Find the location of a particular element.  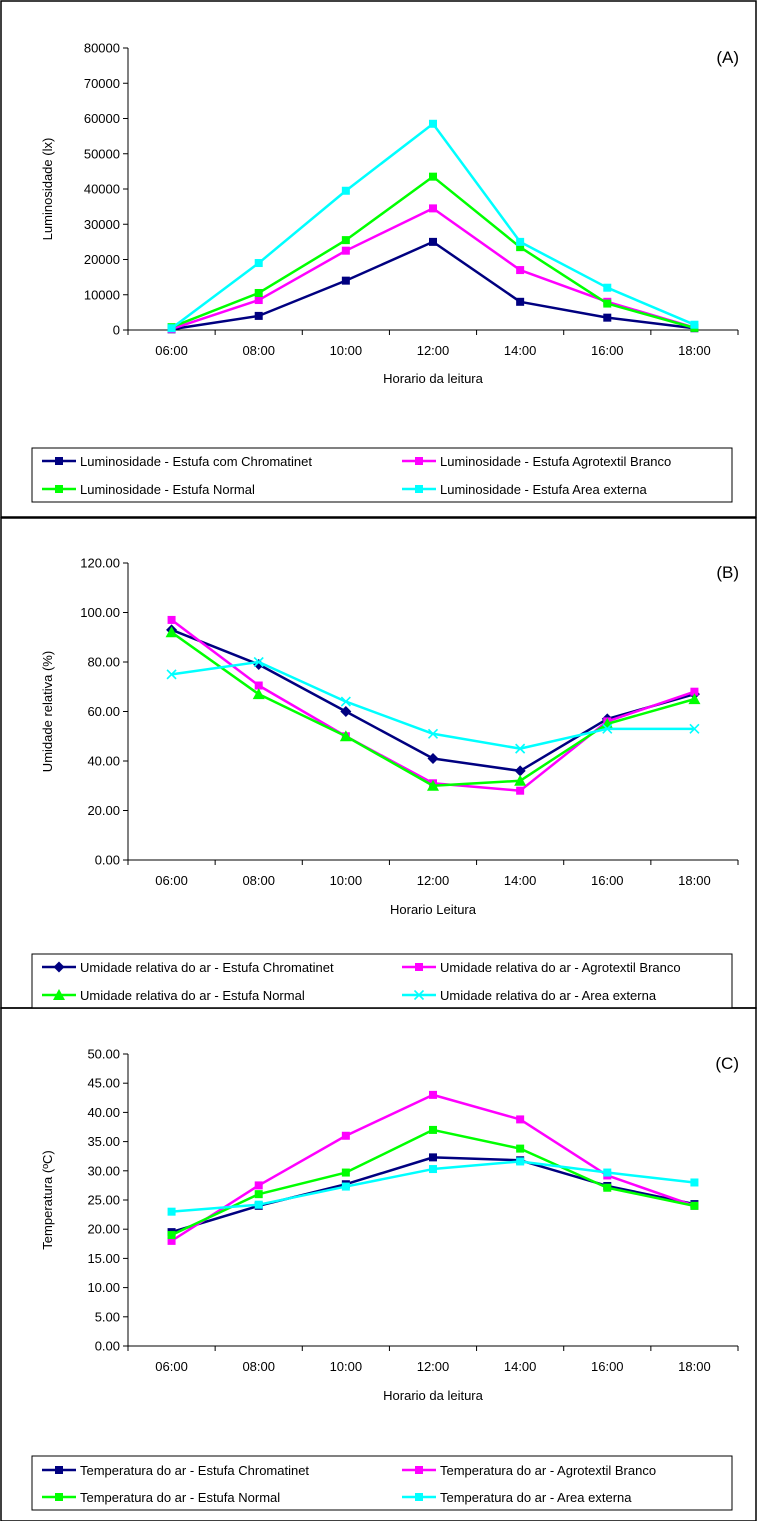

panel-1-series-0-line is located at coordinates (433, 700).